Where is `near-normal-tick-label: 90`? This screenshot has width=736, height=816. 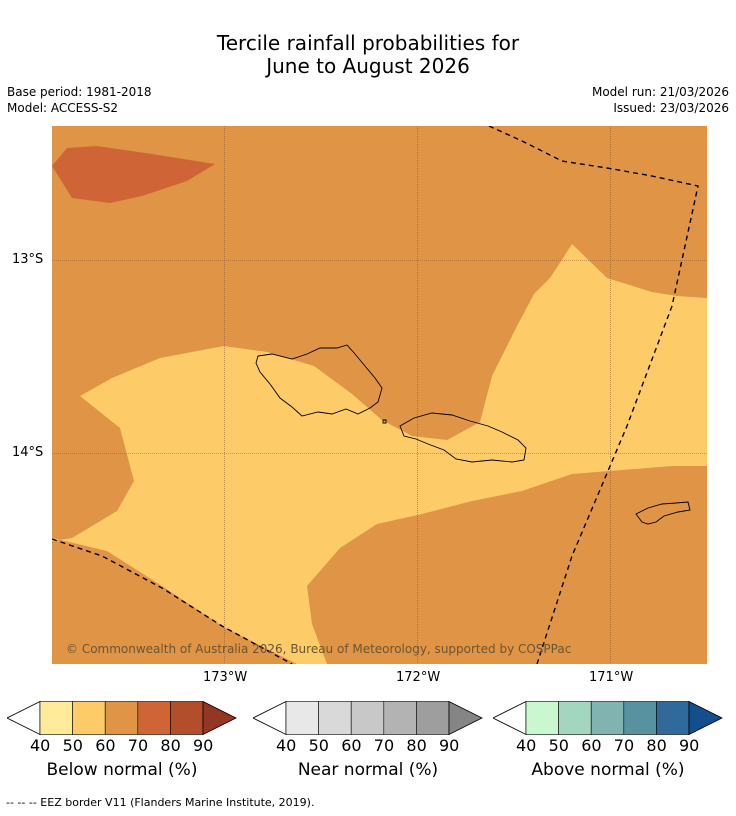 near-normal-tick-label: 90 is located at coordinates (449, 745).